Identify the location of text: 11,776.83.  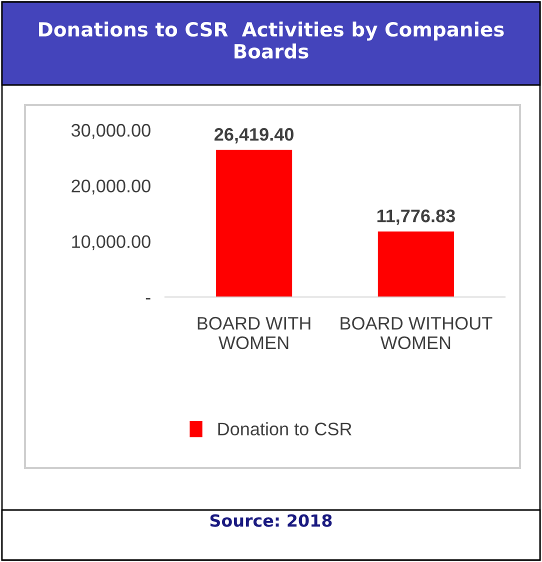
(416, 217).